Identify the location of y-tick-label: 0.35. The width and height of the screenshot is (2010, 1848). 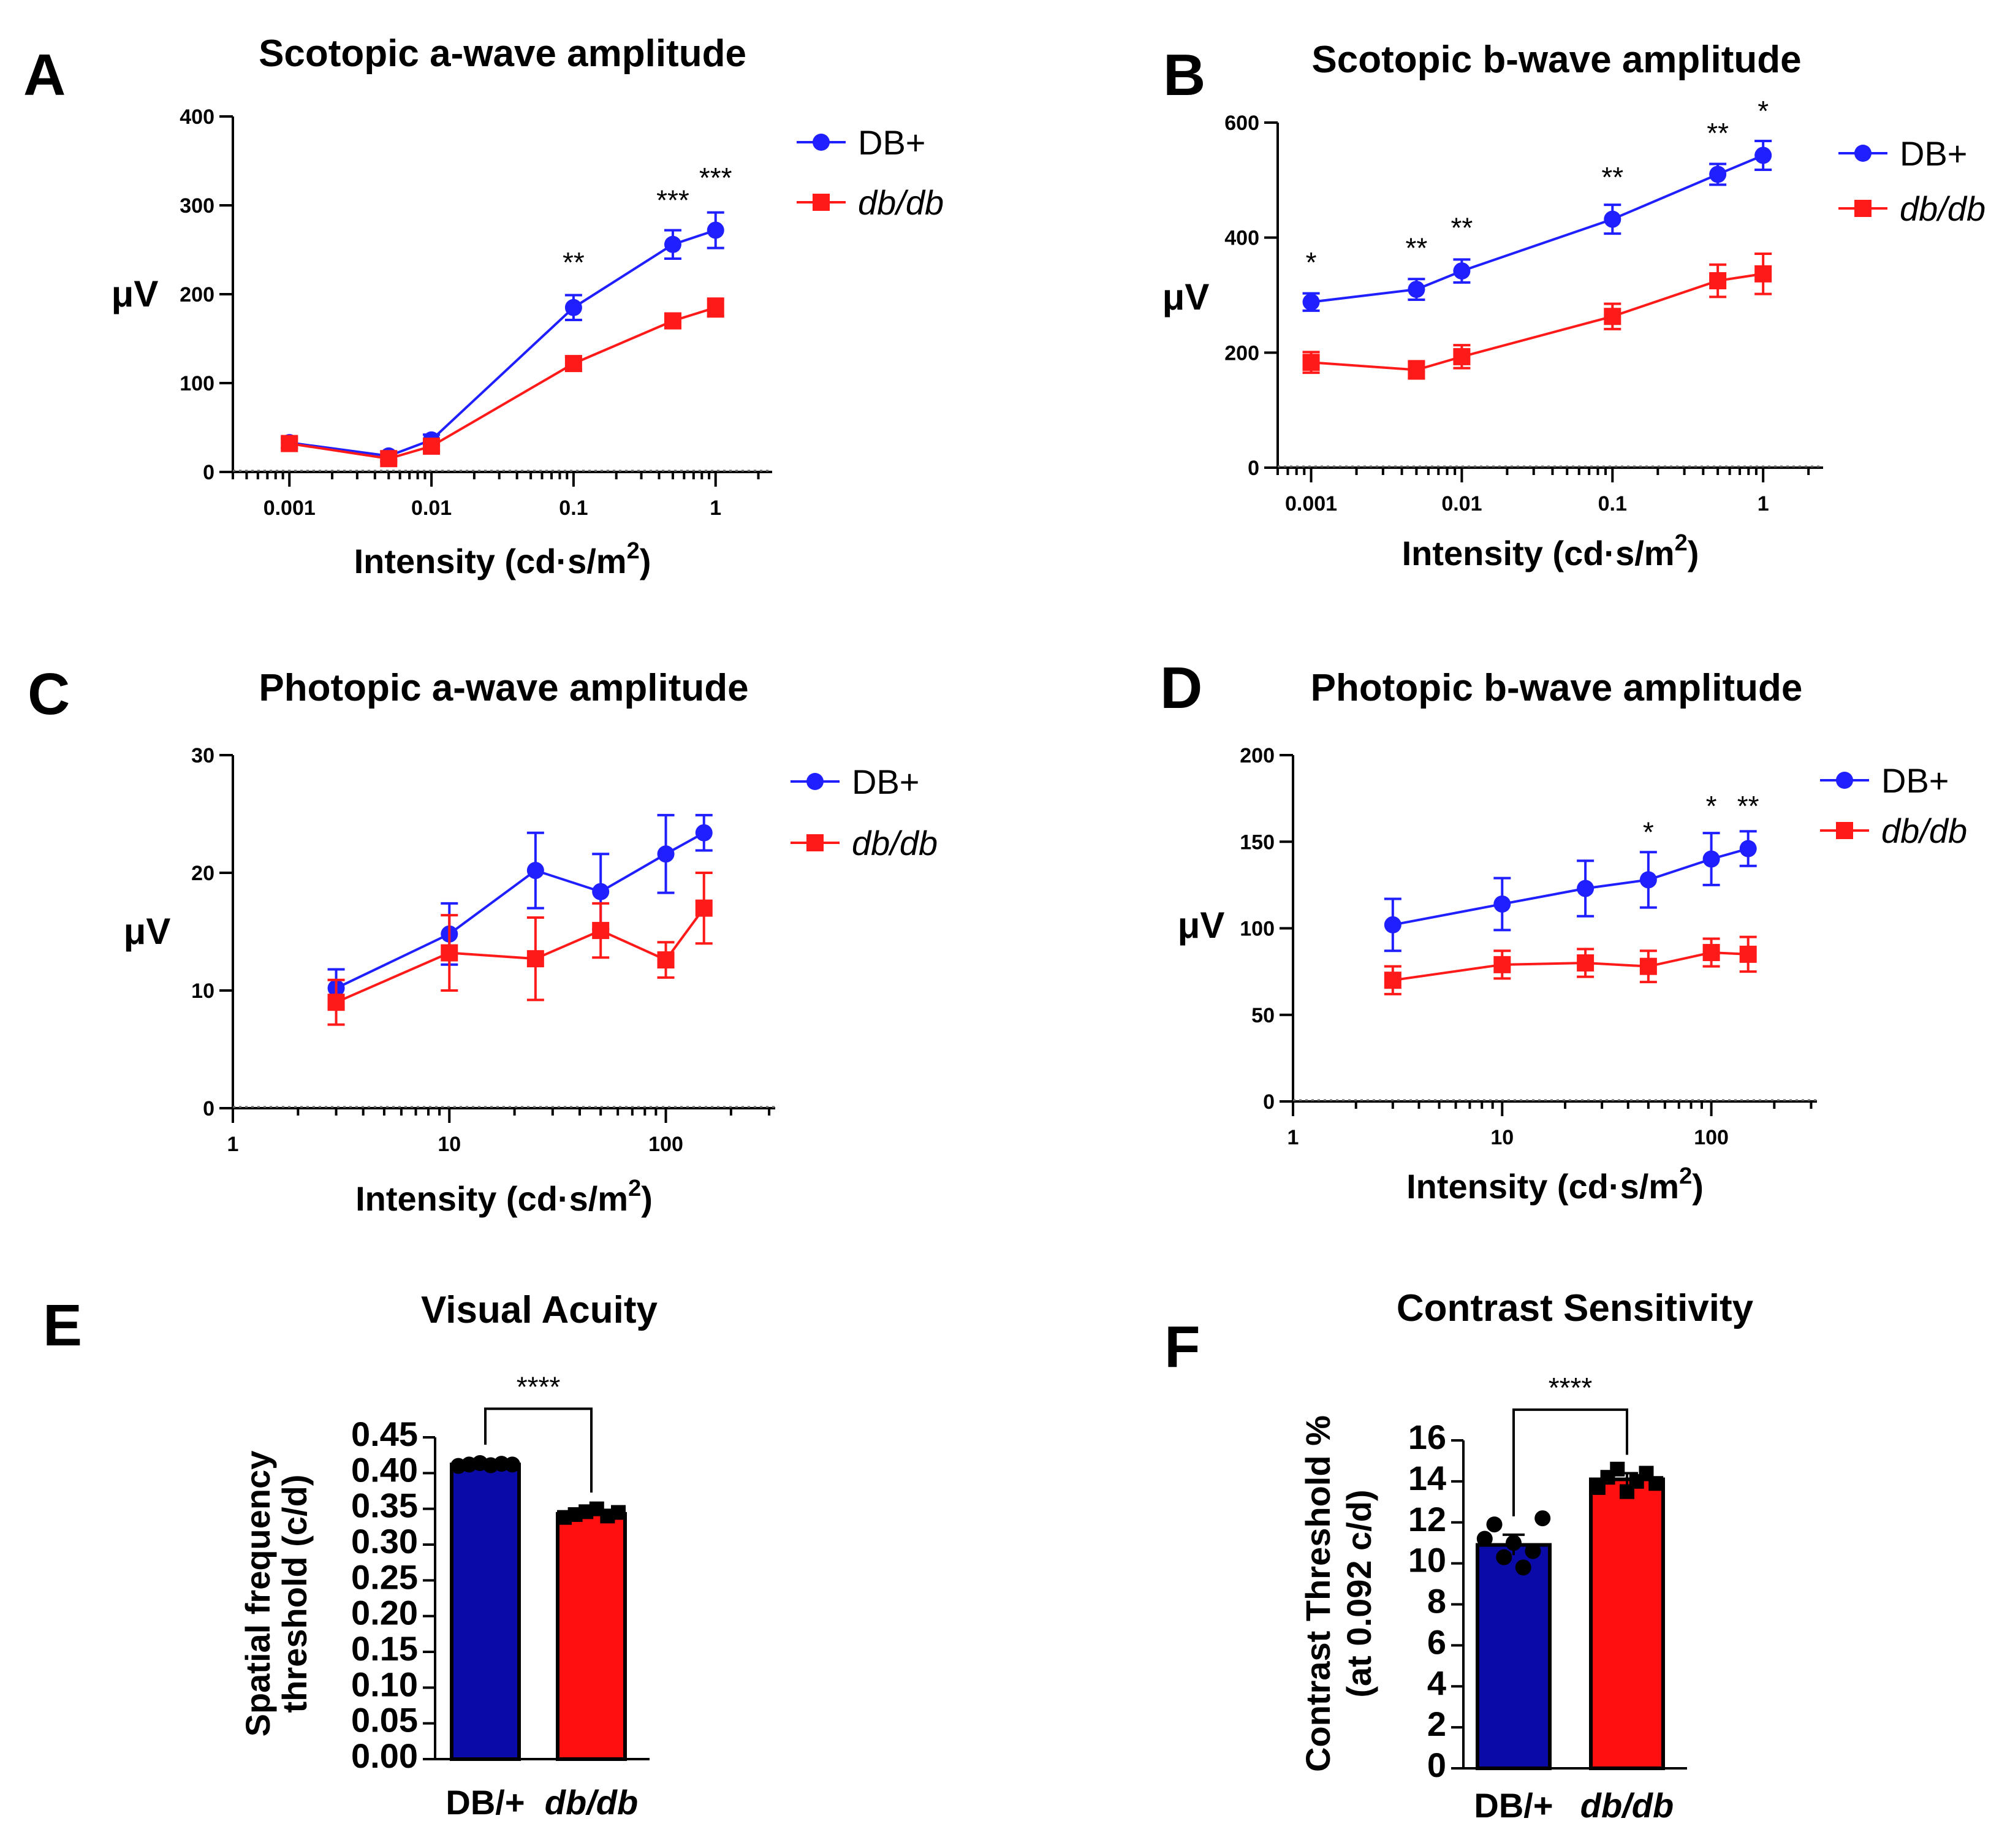
(384, 1505).